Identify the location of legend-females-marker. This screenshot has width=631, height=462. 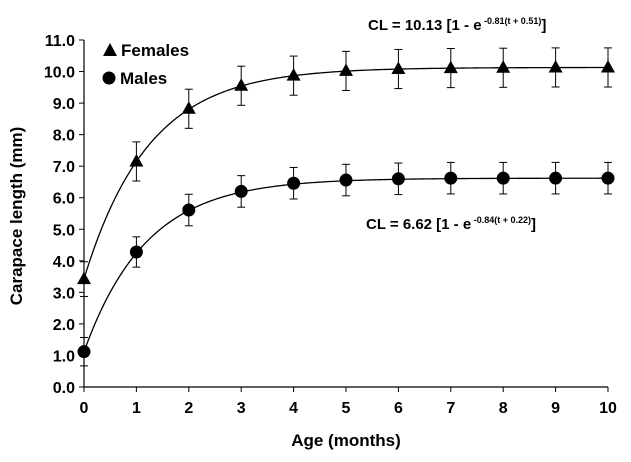
(110, 49).